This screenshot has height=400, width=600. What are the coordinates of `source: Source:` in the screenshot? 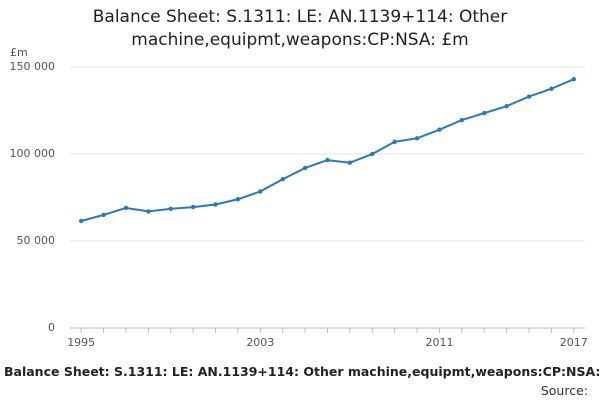 It's located at (564, 390).